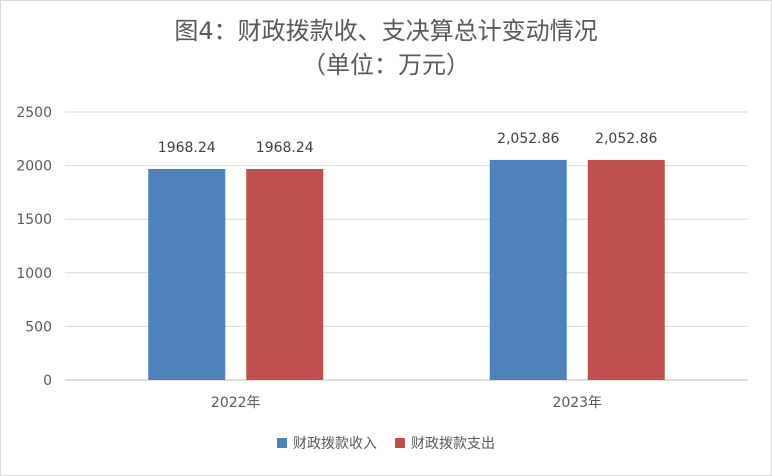 This screenshot has height=476, width=772. Describe the element at coordinates (34, 113) in the screenshot. I see `y-tick-label-5: 2500` at that location.